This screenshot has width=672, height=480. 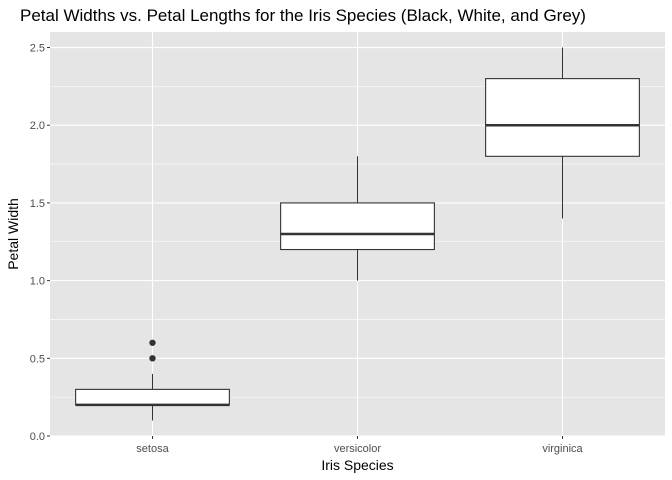 What do you see at coordinates (37, 437) in the screenshot?
I see `y-tick-label: 0.0` at bounding box center [37, 437].